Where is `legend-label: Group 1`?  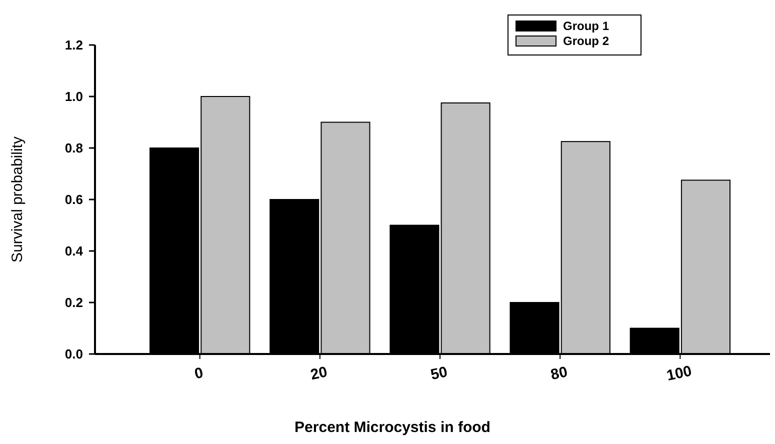 legend-label: Group 1 is located at coordinates (586, 26).